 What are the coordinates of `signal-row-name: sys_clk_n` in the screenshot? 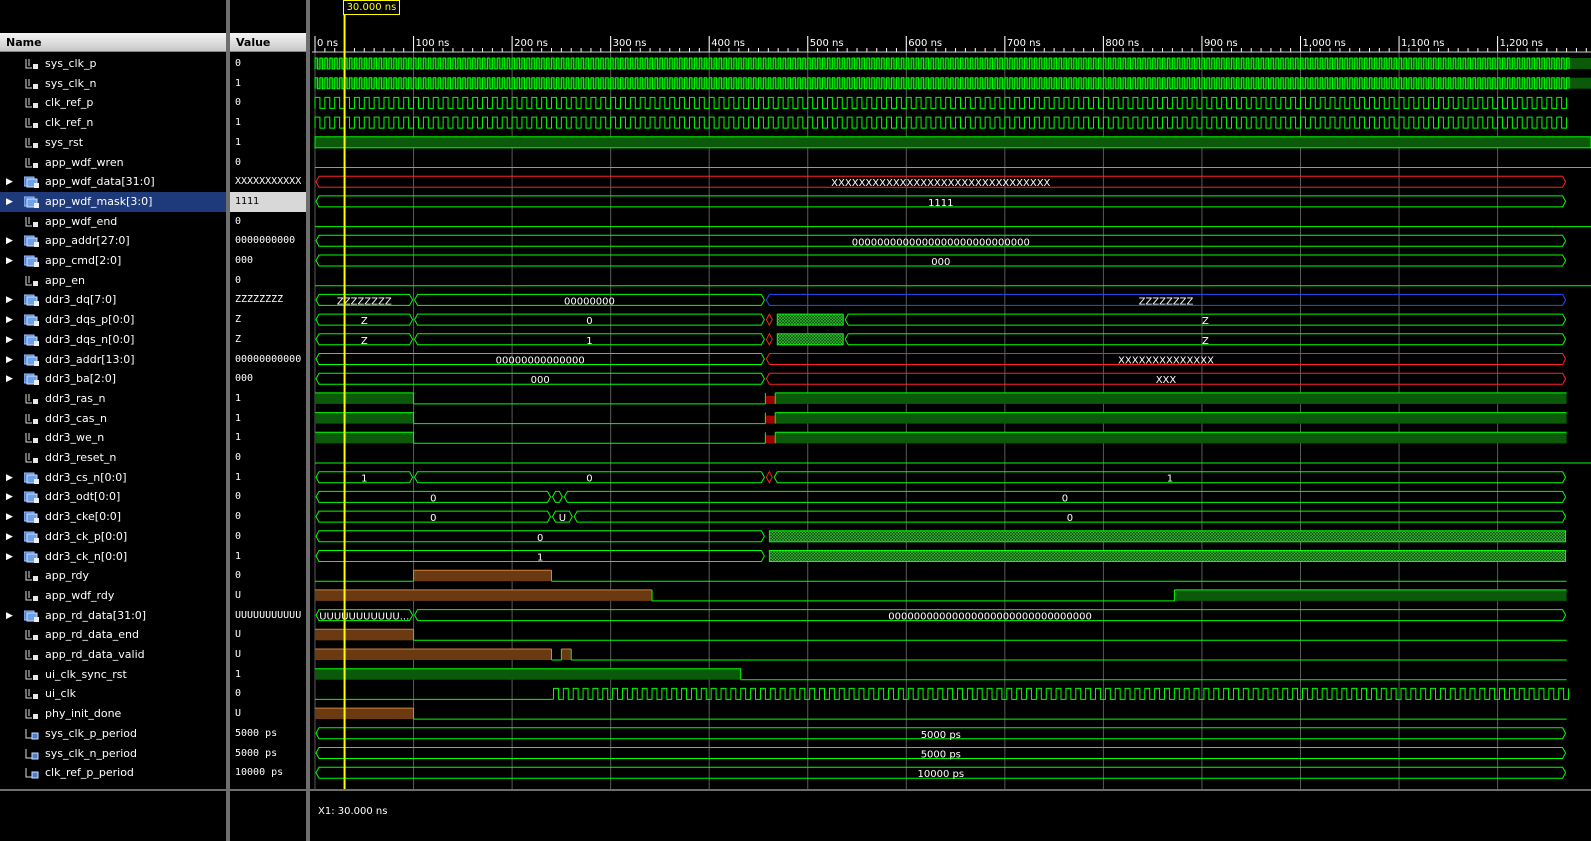 It's located at (113, 84).